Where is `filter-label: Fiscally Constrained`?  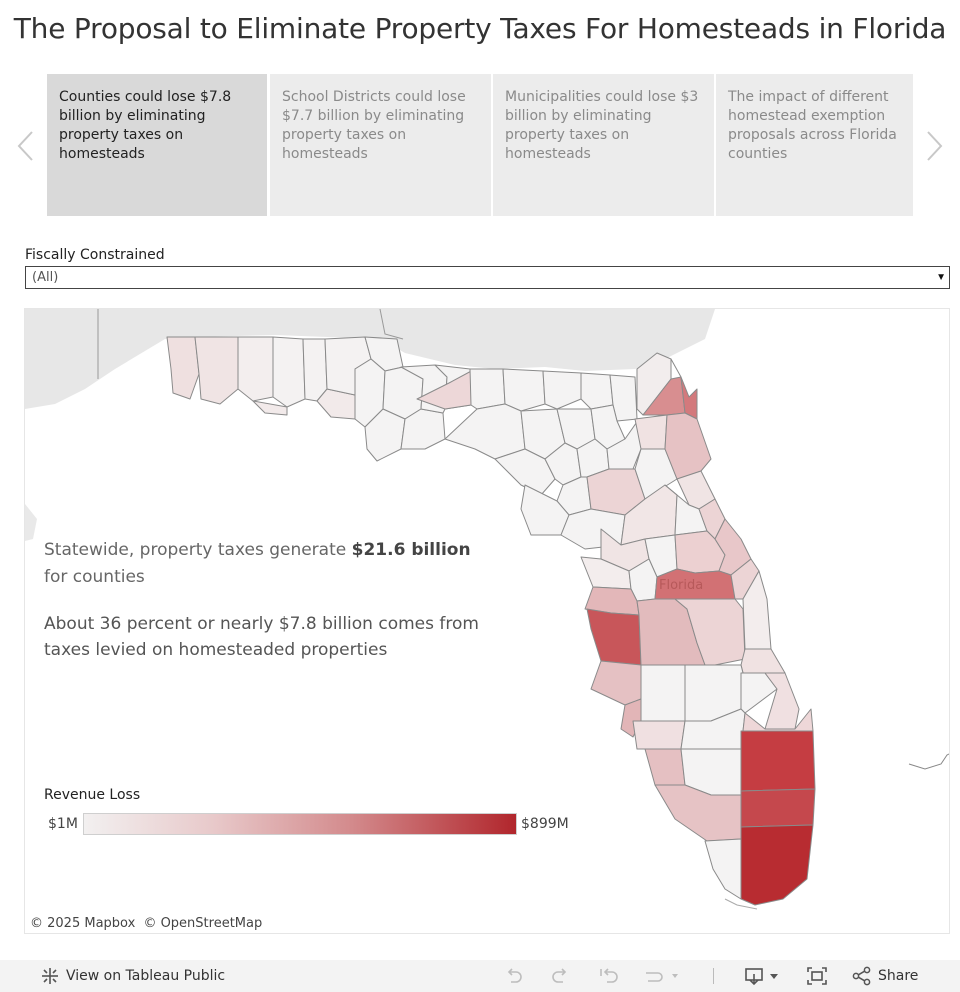
filter-label: Fiscally Constrained is located at coordinates (95, 255).